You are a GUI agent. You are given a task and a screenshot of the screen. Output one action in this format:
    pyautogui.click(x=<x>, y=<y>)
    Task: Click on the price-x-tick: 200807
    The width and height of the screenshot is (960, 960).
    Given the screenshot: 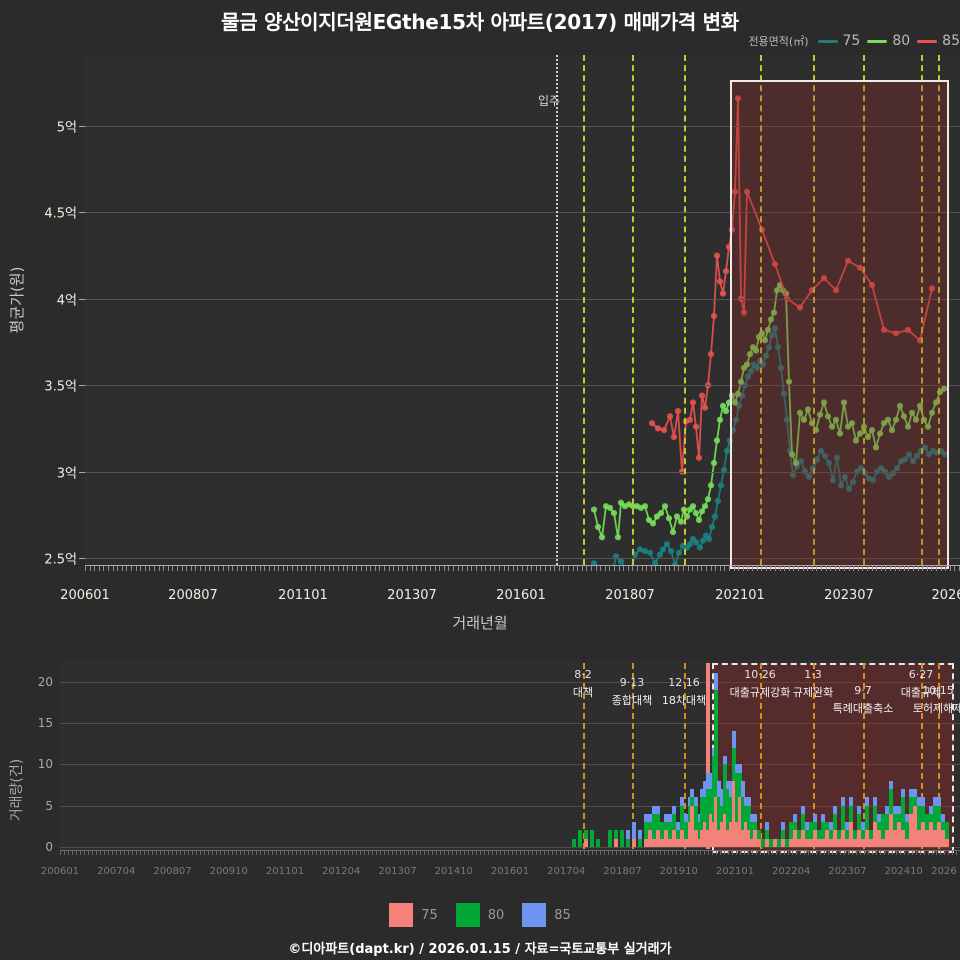 What is the action you would take?
    pyautogui.click(x=193, y=595)
    